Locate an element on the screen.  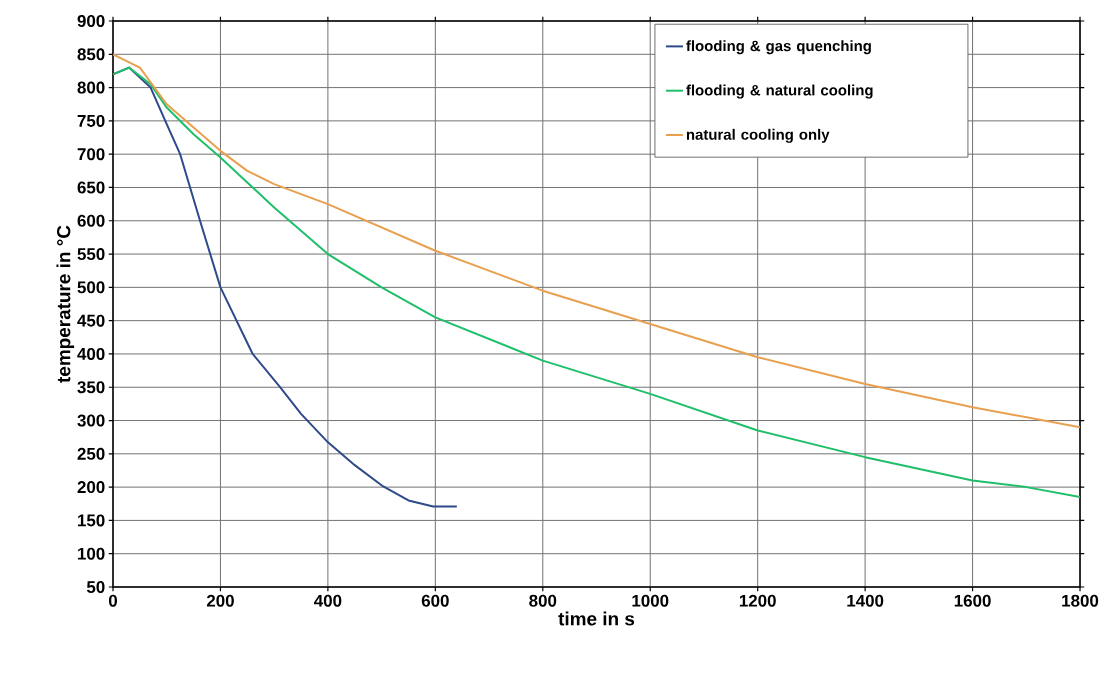
y-tick-label: 500 is located at coordinates (91, 287).